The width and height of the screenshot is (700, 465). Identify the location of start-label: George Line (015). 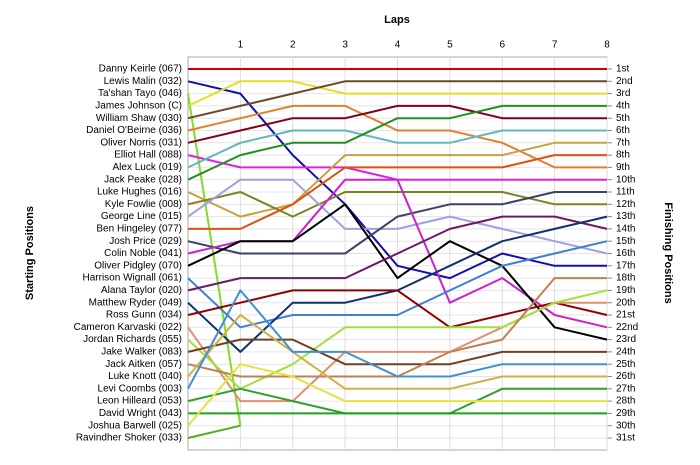
(141, 216).